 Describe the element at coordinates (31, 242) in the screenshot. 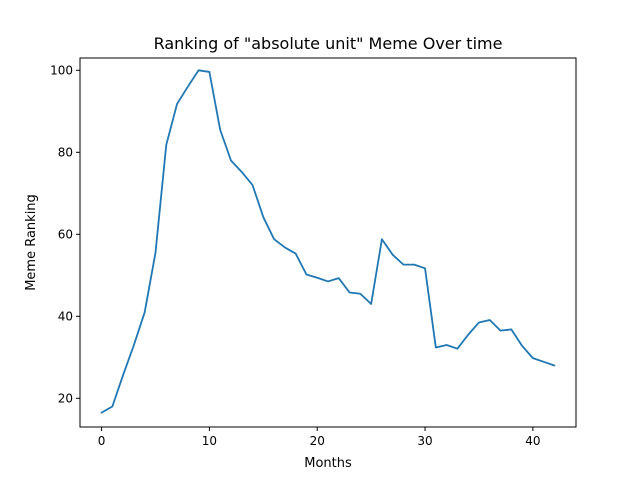

I see `y-axis-label: Meme Ranking` at that location.